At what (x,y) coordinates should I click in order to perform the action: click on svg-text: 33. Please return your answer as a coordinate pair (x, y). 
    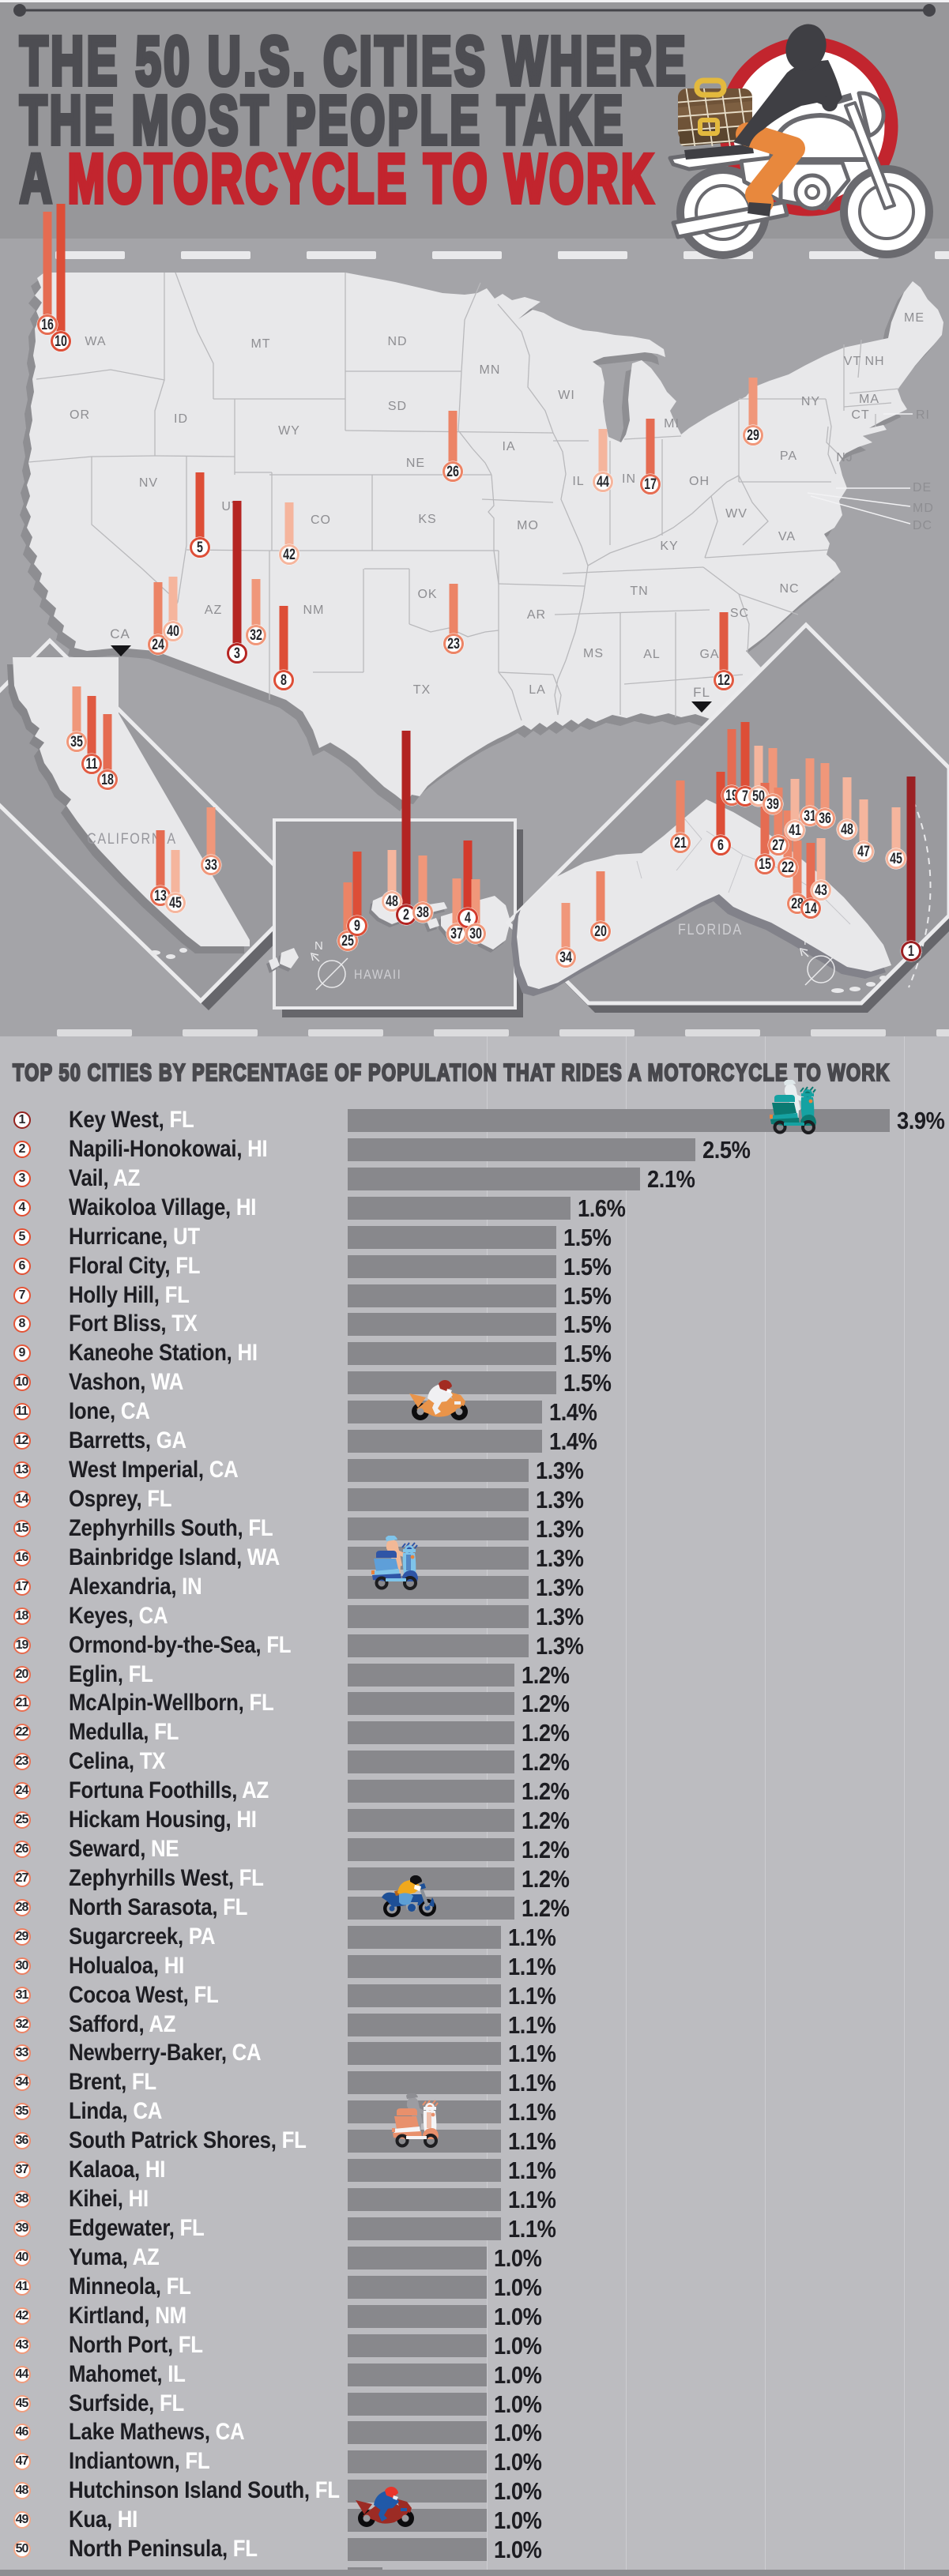
    Looking at the image, I should click on (211, 864).